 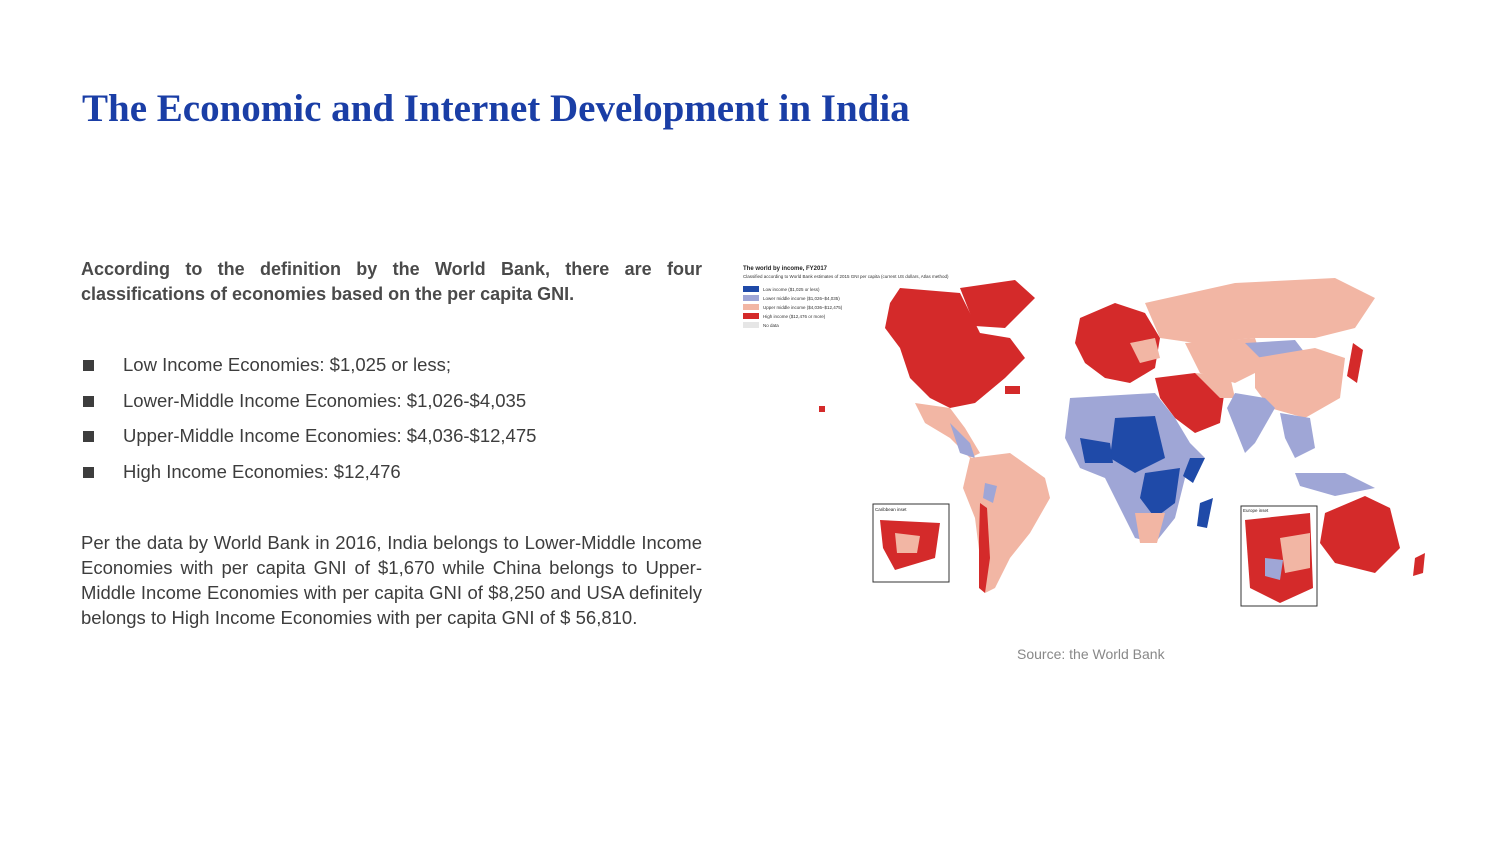 I want to click on inset-title: Caribbean inset, so click(x=891, y=509).